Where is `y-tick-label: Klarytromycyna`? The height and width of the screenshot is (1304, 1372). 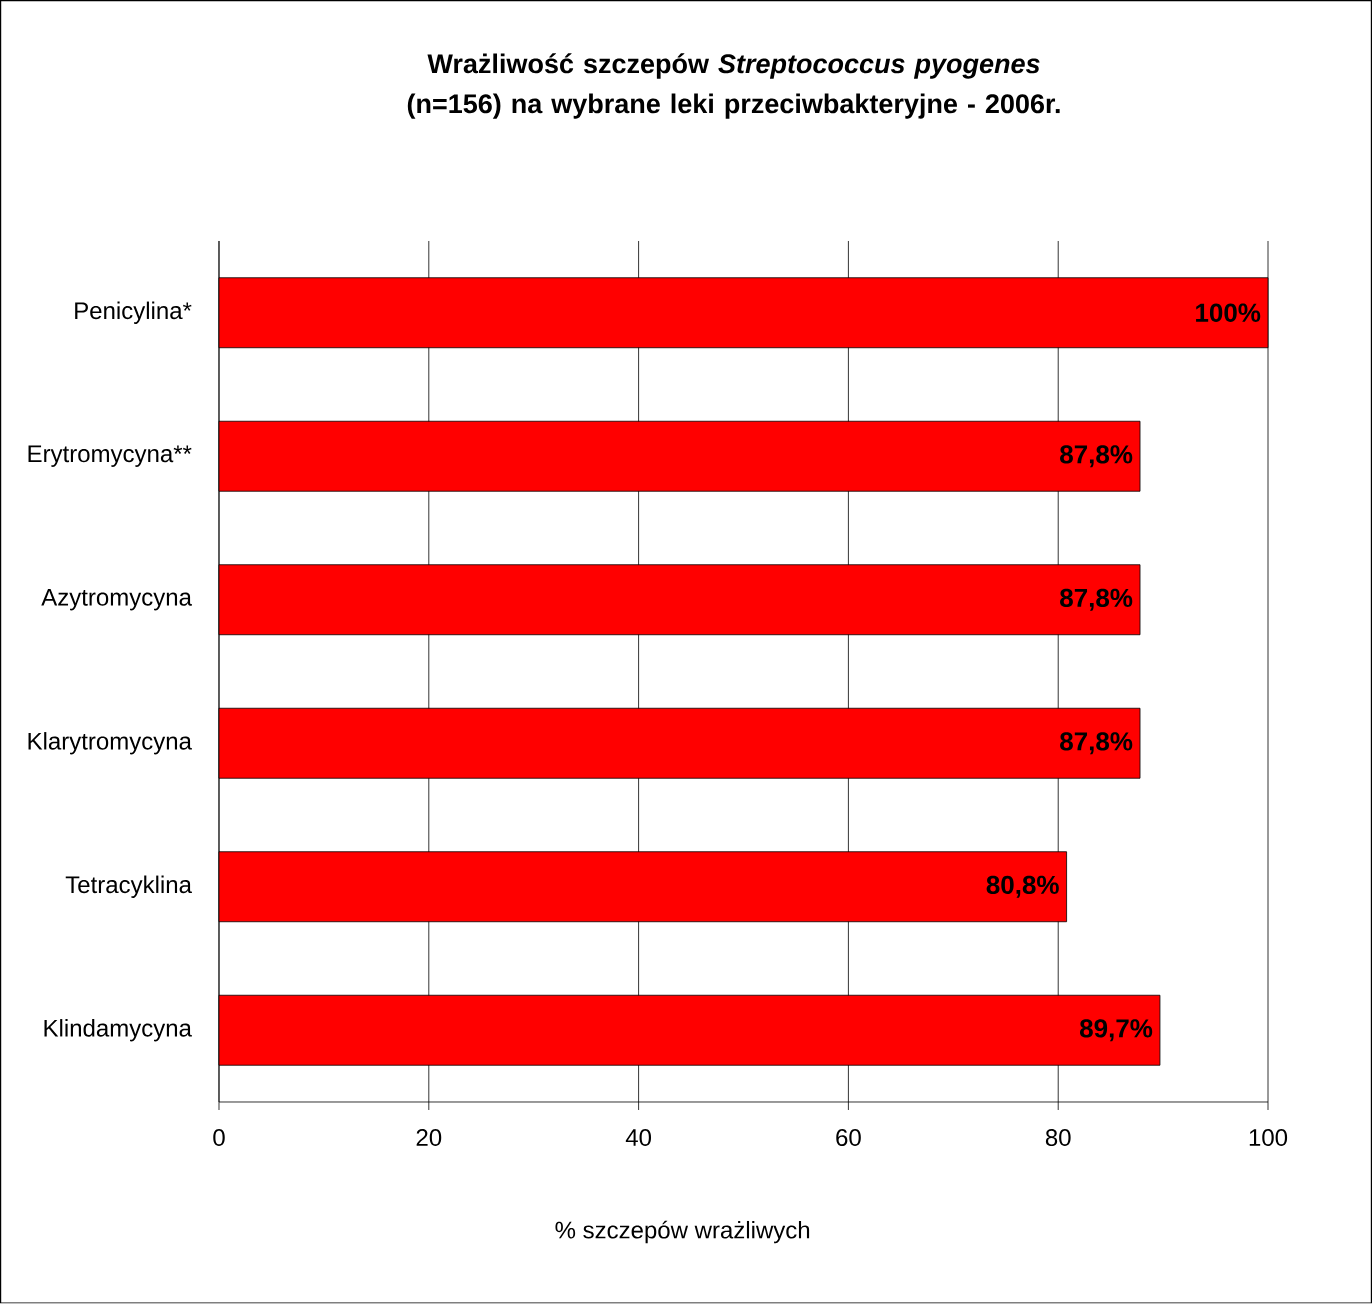
y-tick-label: Klarytromycyna is located at coordinates (110, 743).